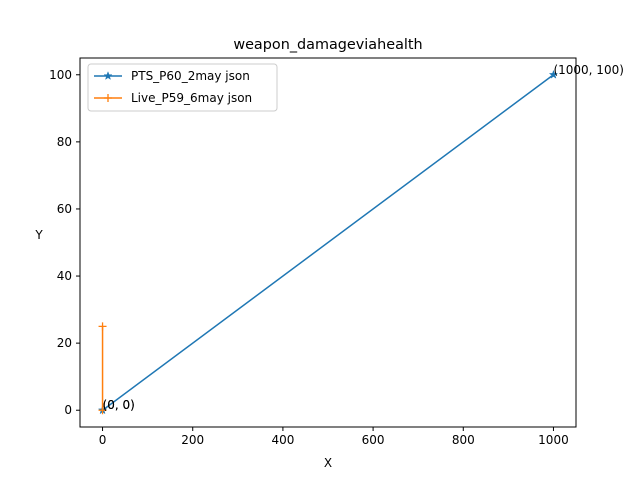  I want to click on y-tick-label: 80, so click(64, 142).